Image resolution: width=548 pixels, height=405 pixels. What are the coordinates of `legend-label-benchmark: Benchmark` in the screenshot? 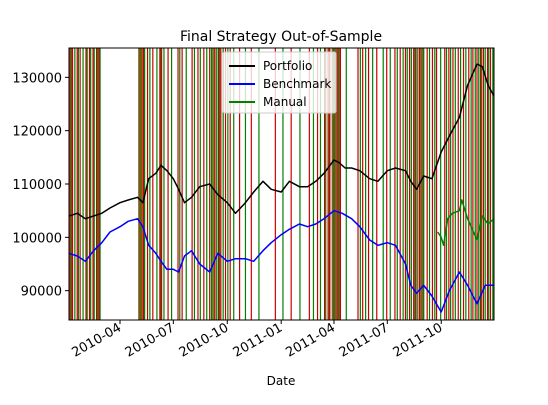 It's located at (297, 84).